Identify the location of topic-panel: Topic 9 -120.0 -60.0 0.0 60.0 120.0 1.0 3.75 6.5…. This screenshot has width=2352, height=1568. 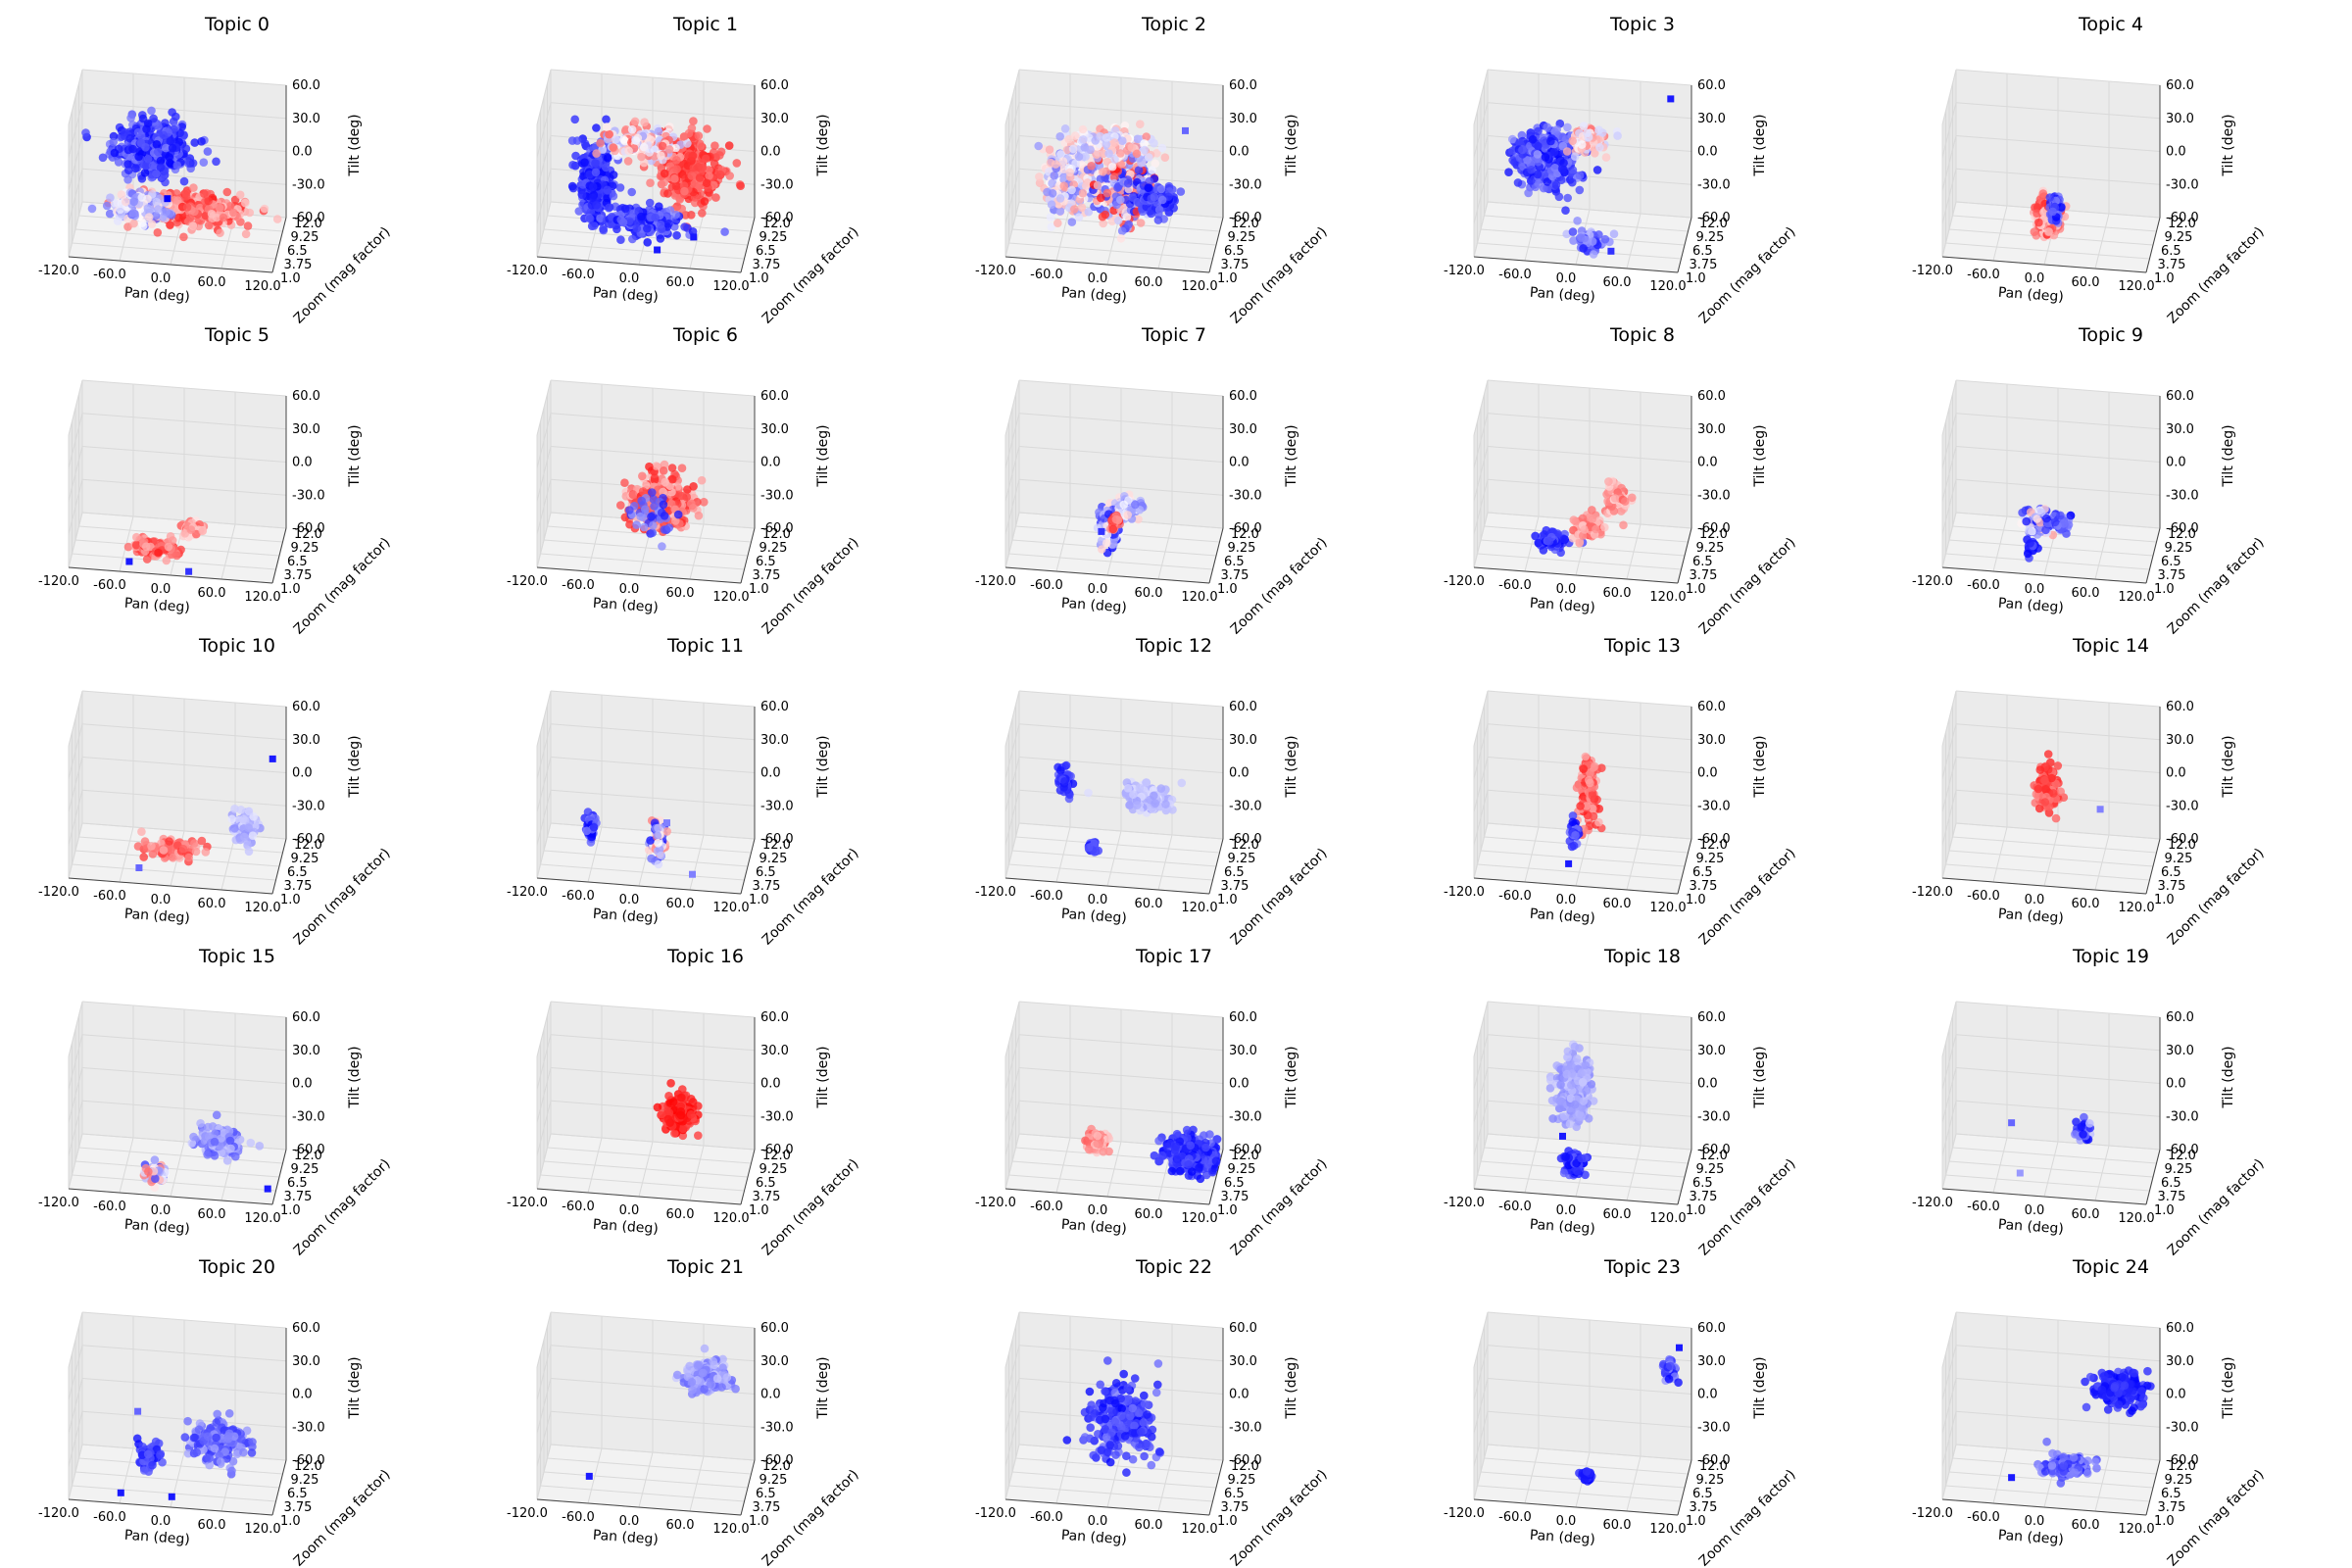
(2109, 474).